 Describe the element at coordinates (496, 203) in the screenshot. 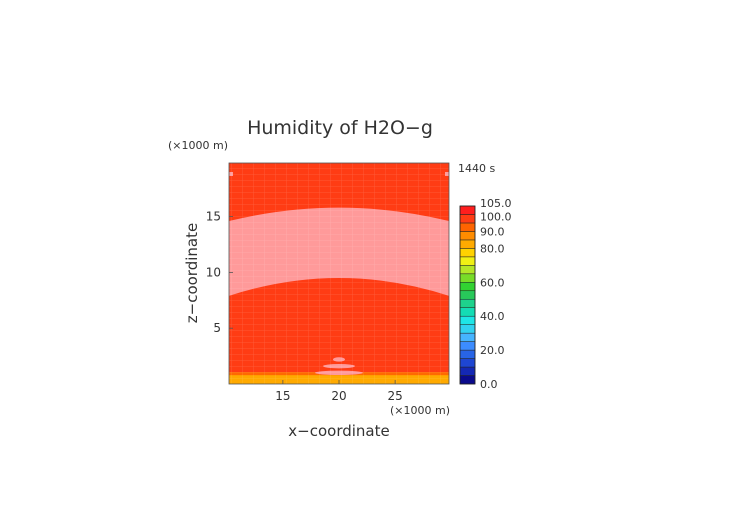

I see `colorbar-tick-label: 105.0` at that location.